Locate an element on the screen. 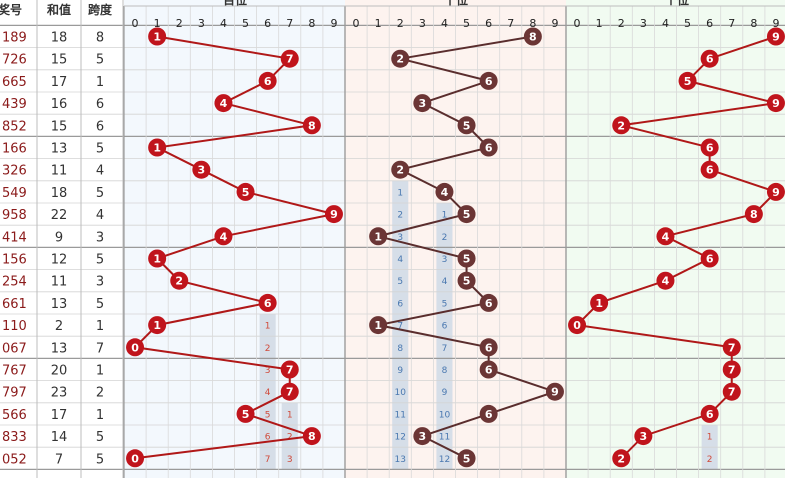 The width and height of the screenshot is (785, 478). digit-label: 0 is located at coordinates (577, 23).